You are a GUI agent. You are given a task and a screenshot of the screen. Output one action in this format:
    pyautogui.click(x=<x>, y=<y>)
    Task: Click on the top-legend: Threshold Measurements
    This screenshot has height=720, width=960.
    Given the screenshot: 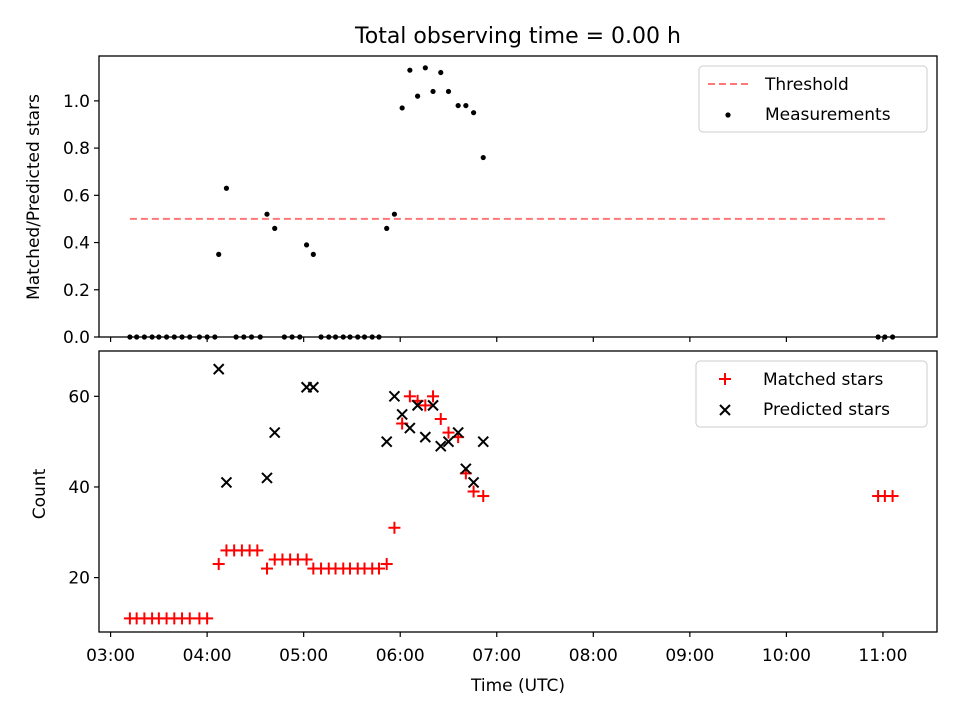 What is the action you would take?
    pyautogui.click(x=813, y=99)
    